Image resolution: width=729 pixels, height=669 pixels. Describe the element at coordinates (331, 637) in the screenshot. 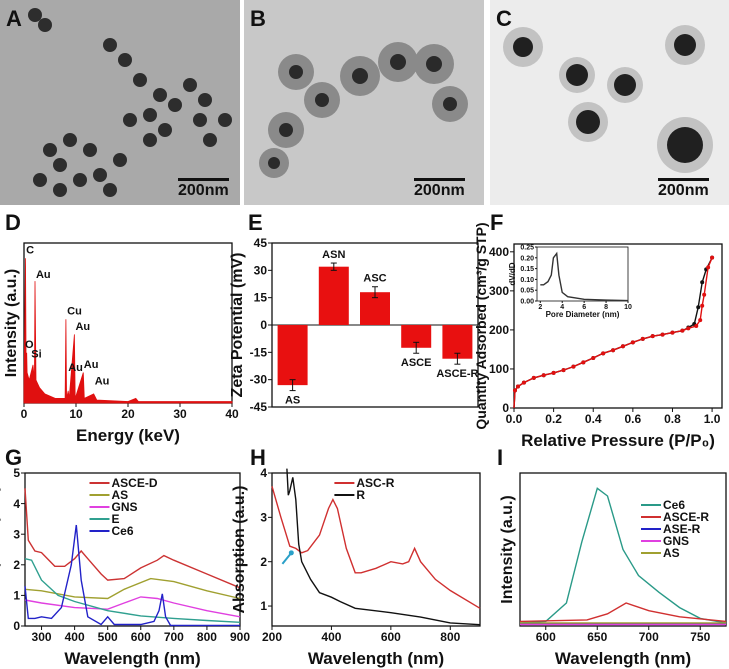

I see `x-tick-label: 400` at that location.